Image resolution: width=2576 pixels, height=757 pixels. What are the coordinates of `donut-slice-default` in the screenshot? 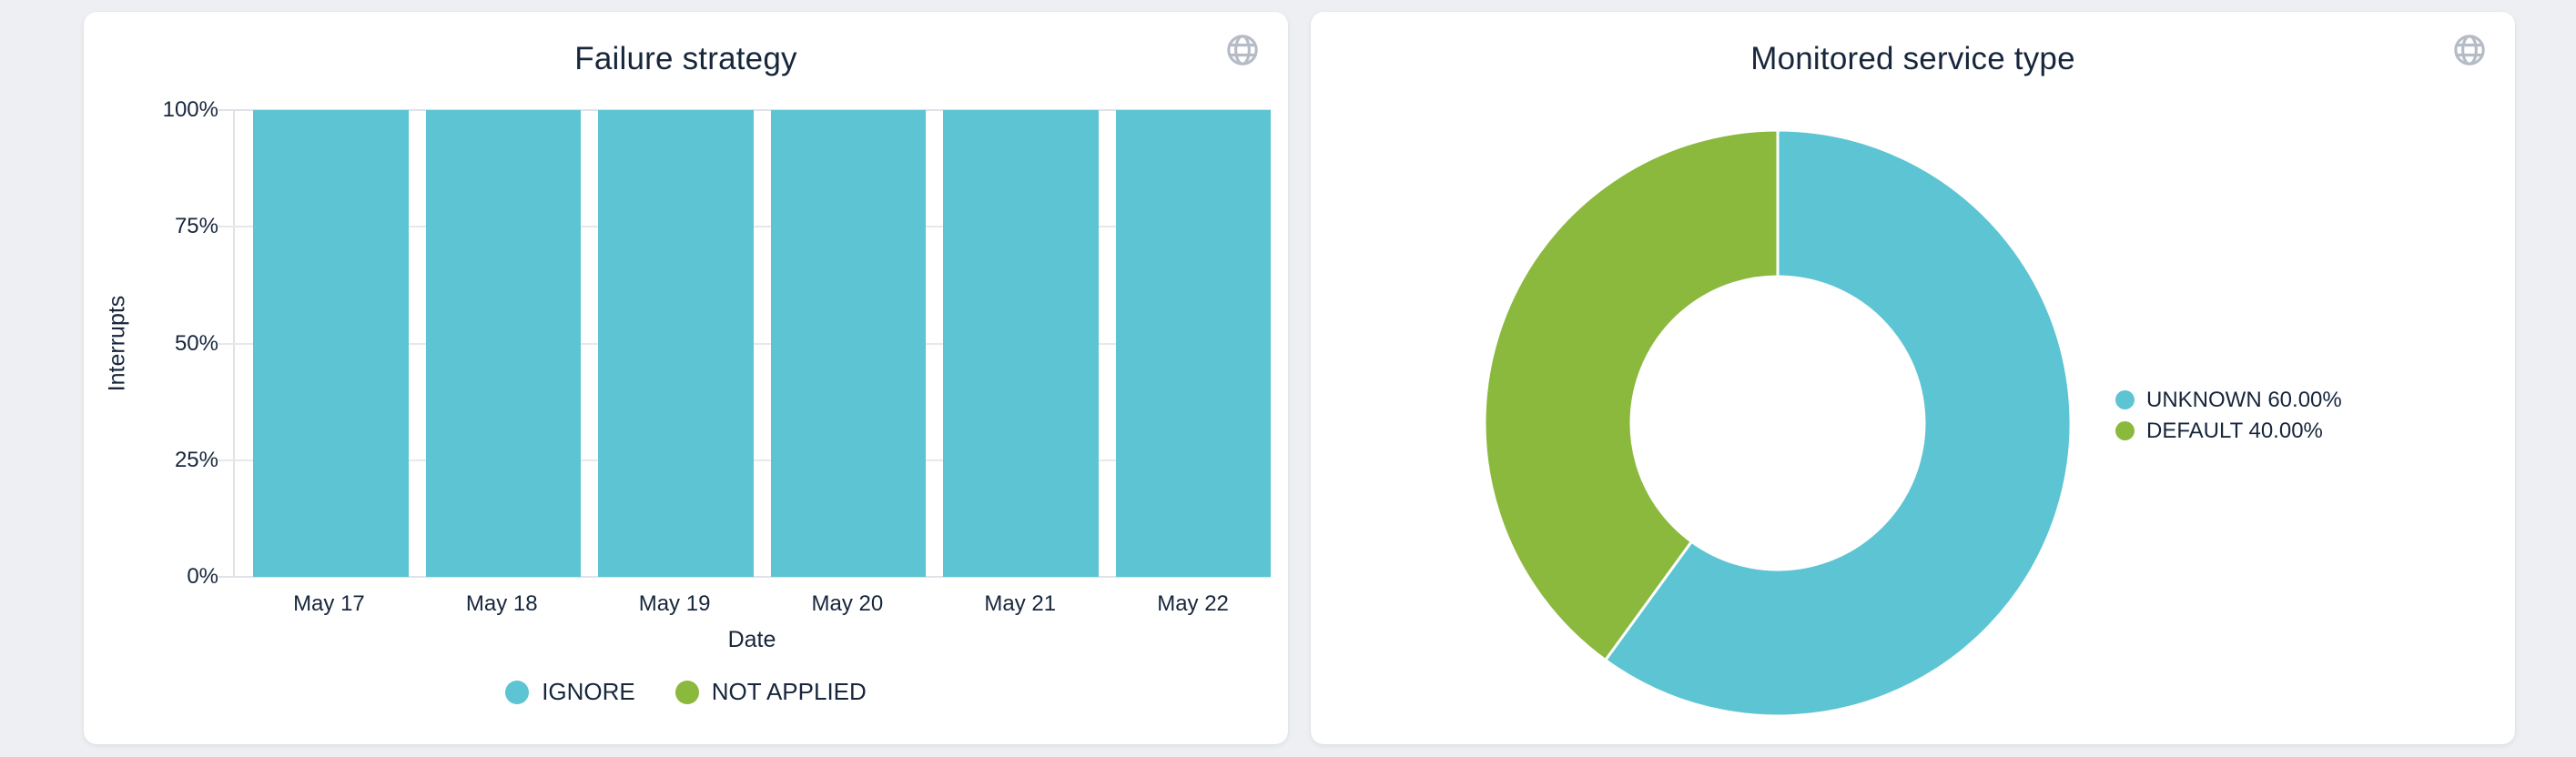 It's located at (1631, 395).